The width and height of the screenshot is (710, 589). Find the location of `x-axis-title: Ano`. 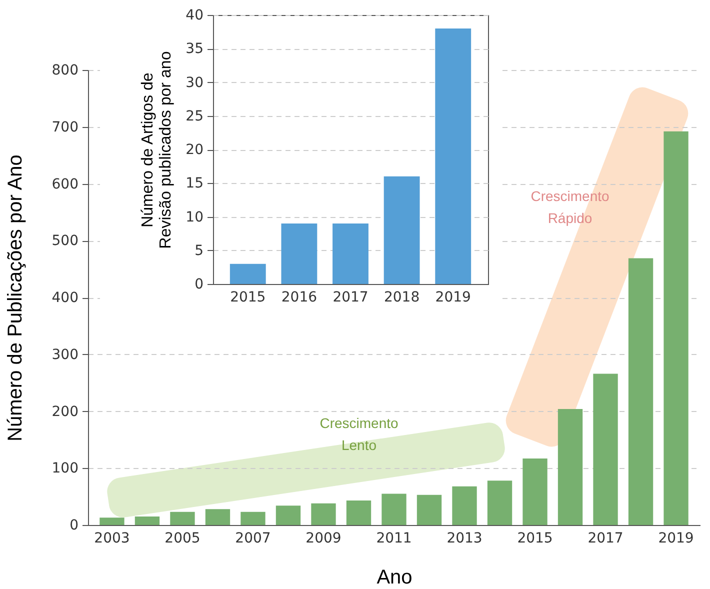

x-axis-title: Ano is located at coordinates (394, 577).